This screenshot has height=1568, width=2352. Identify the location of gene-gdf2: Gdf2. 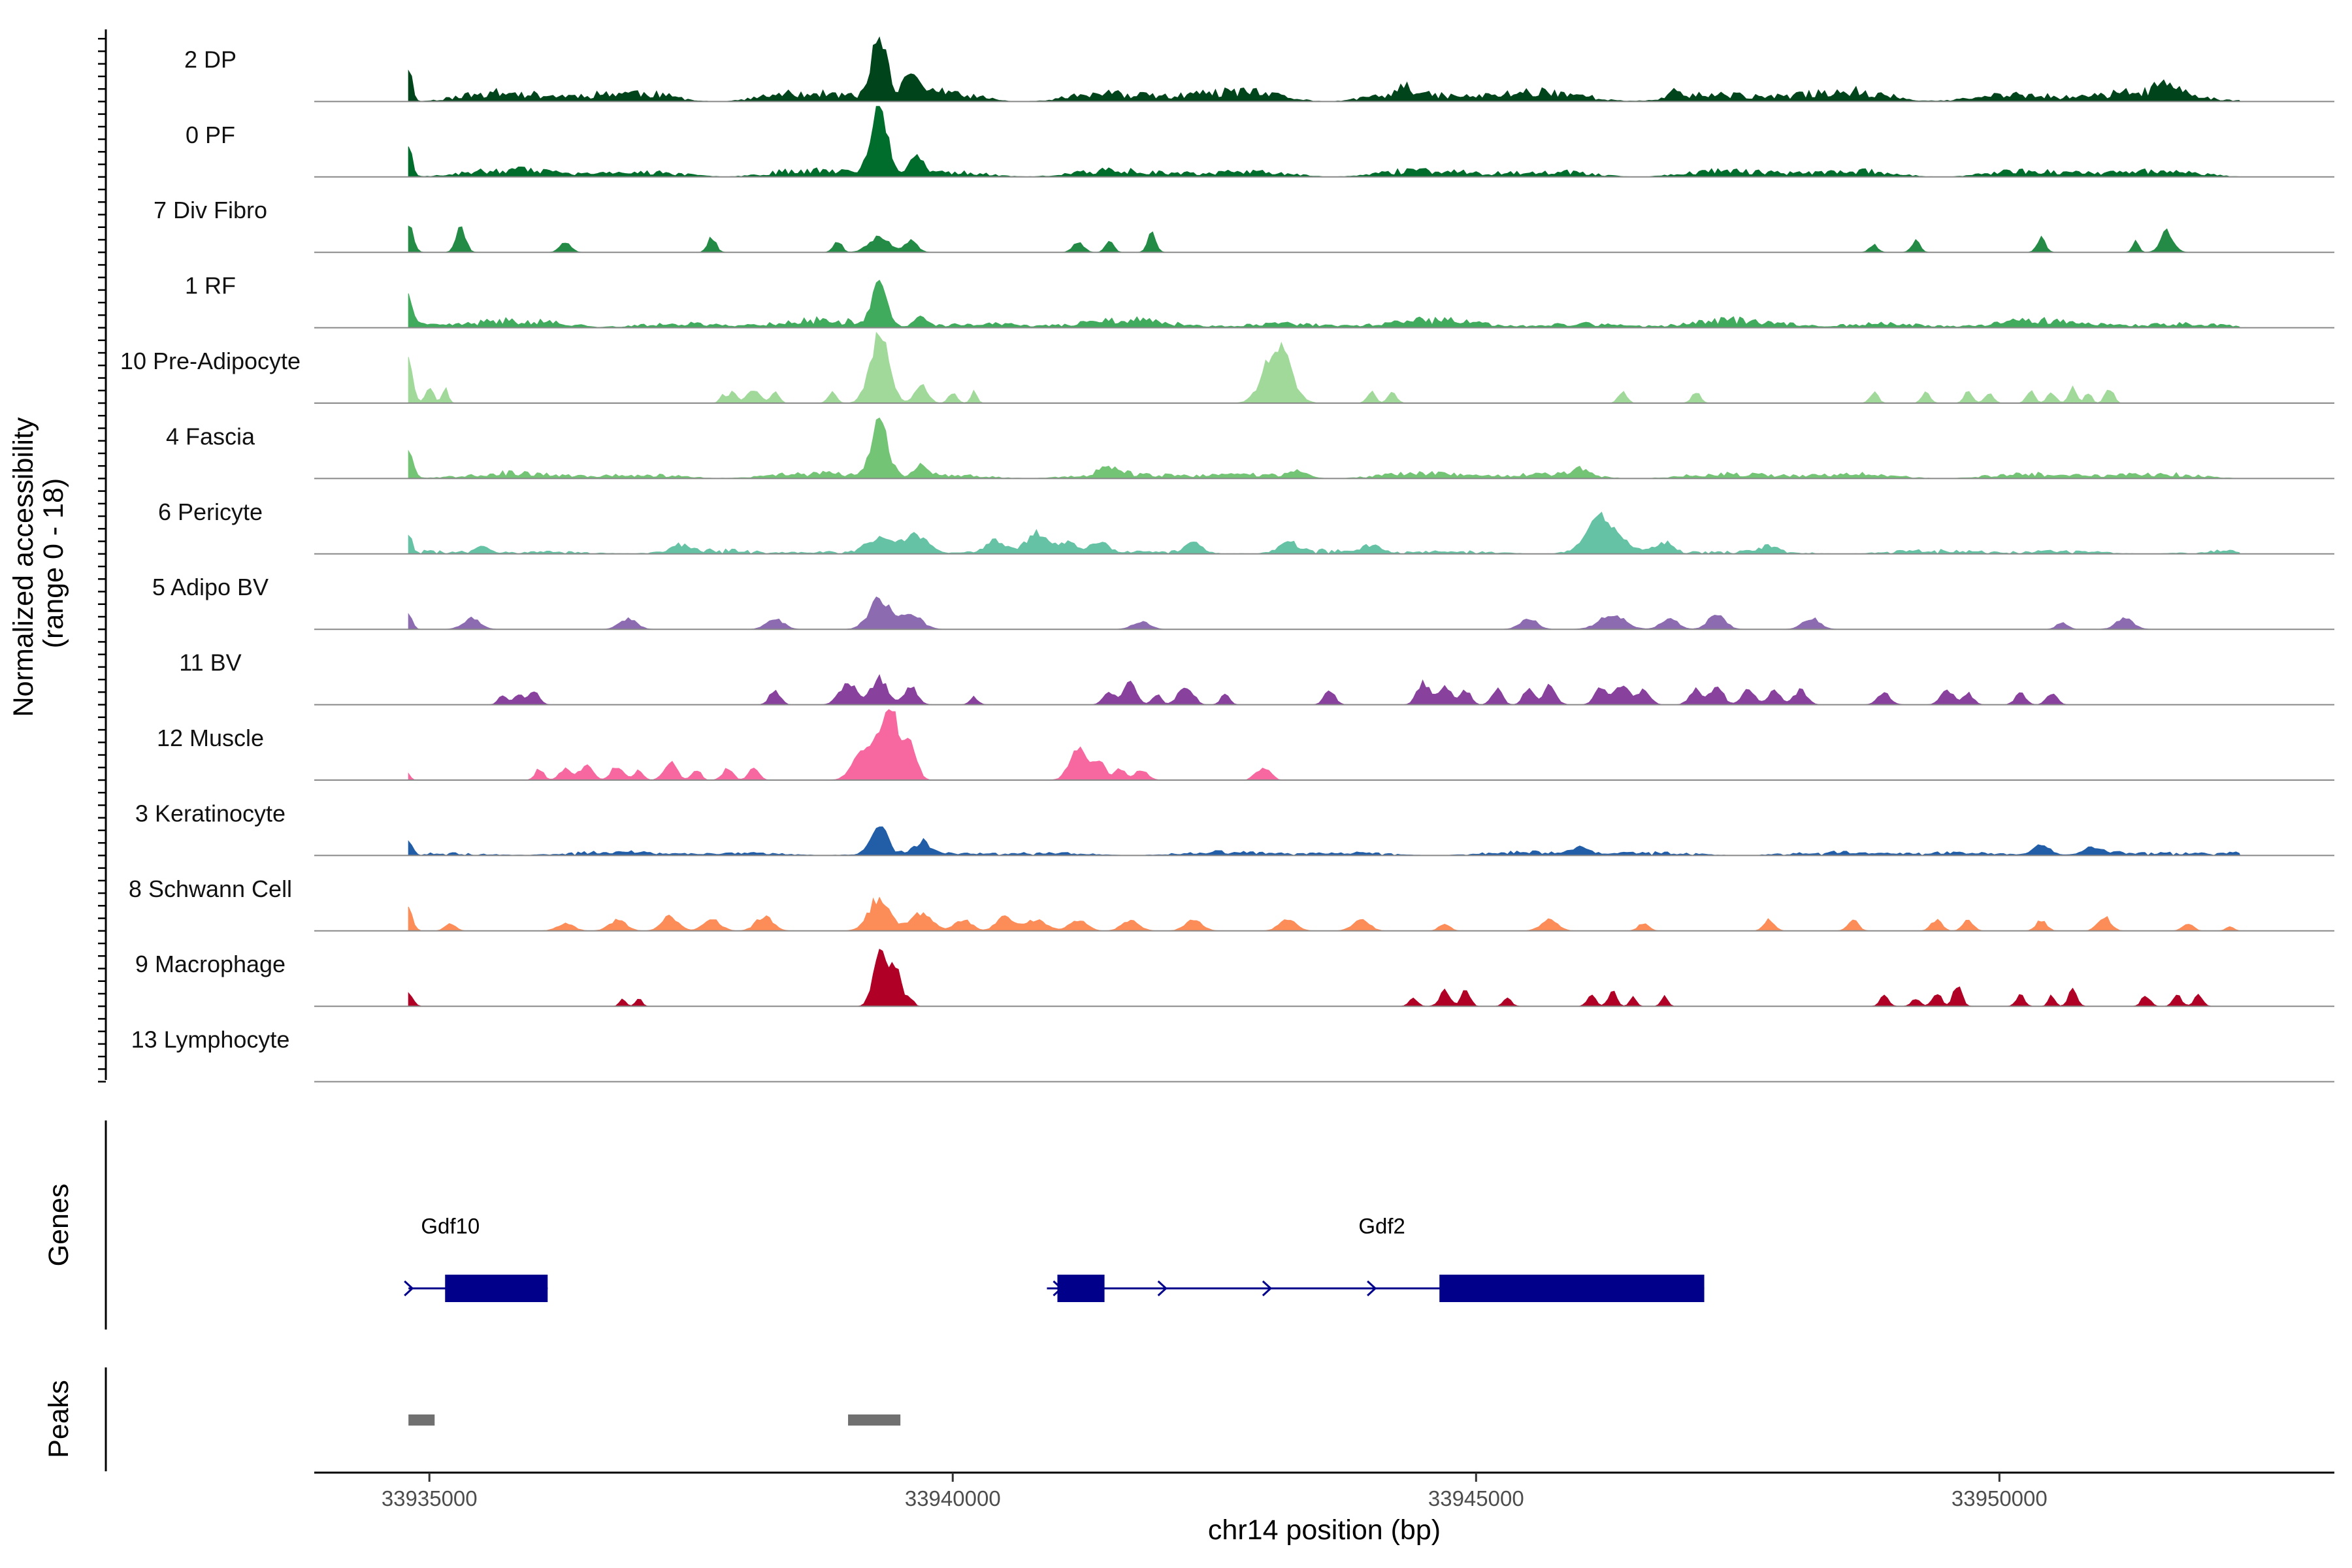
(1376, 1258).